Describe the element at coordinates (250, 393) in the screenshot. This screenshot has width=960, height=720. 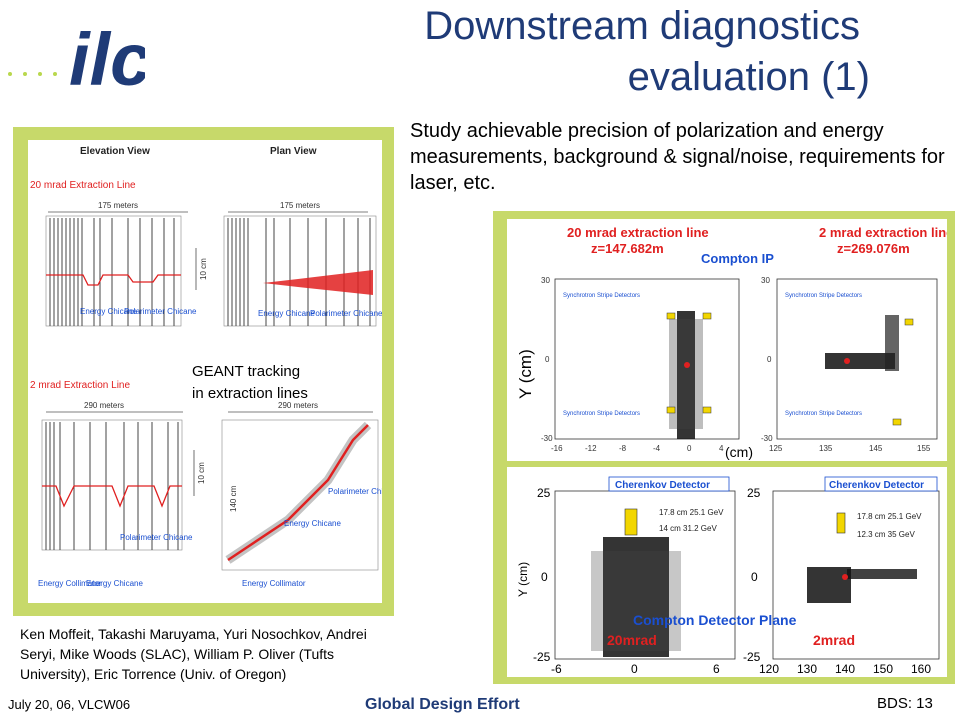
I see `geant-label-line2: in extraction lines` at that location.